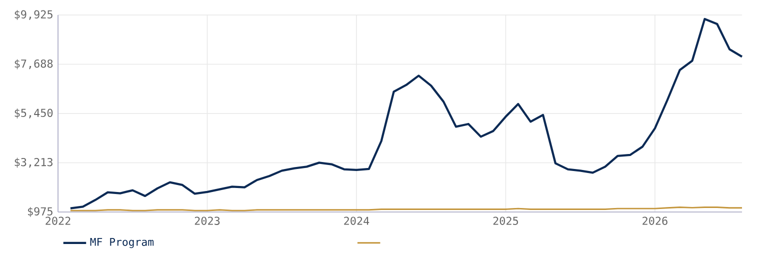 This screenshot has height=260, width=760. I want to click on x-tick-label: 2023, so click(207, 220).